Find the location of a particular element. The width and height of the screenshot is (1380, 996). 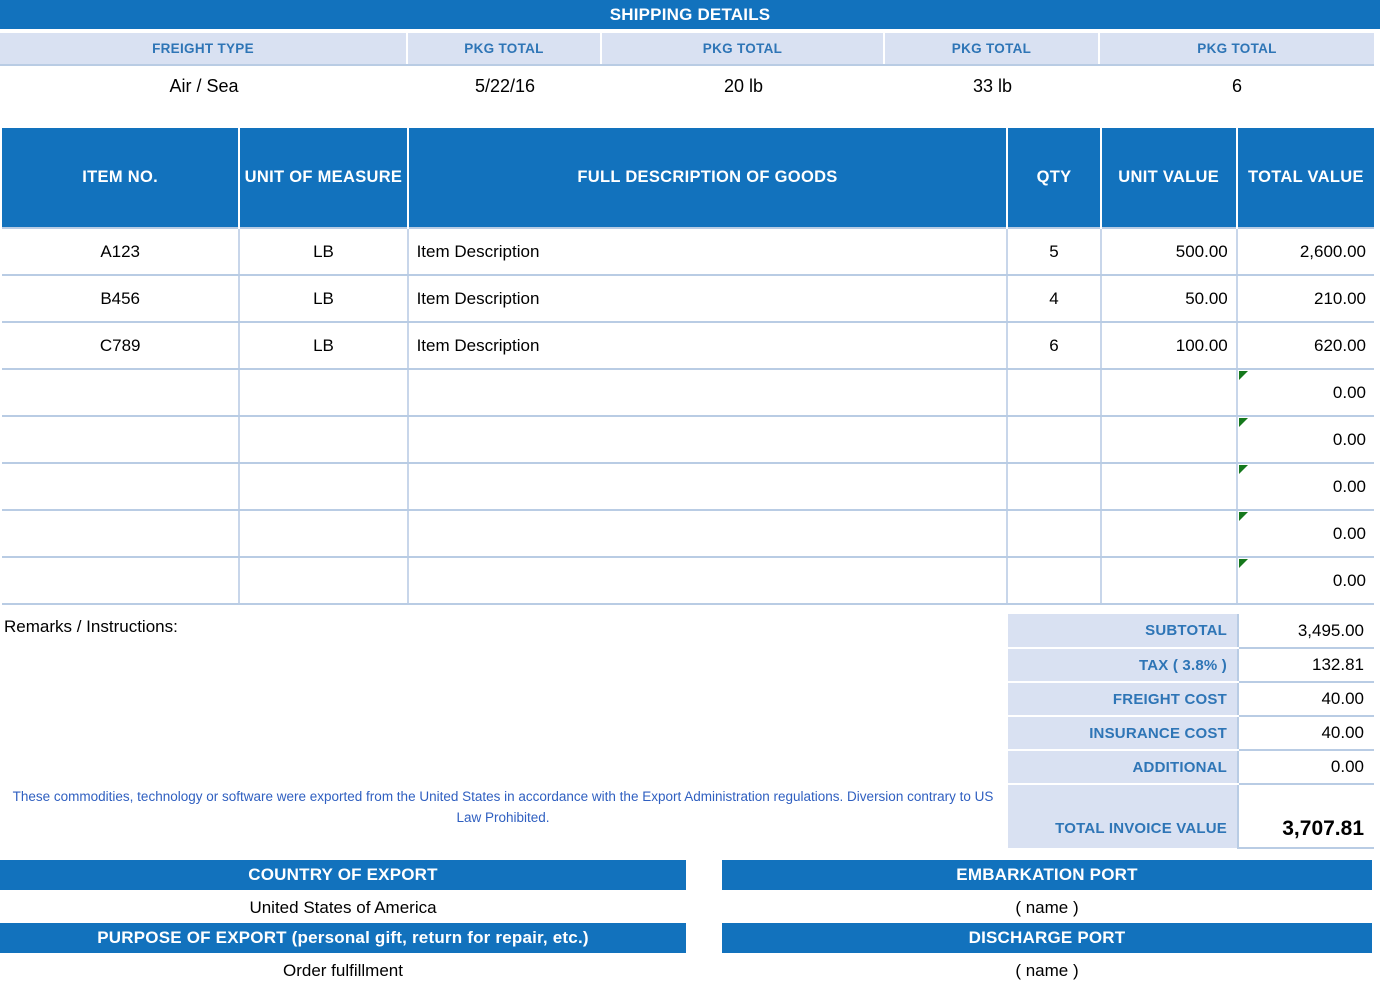

totals-value: 0.00 is located at coordinates (1305, 767).